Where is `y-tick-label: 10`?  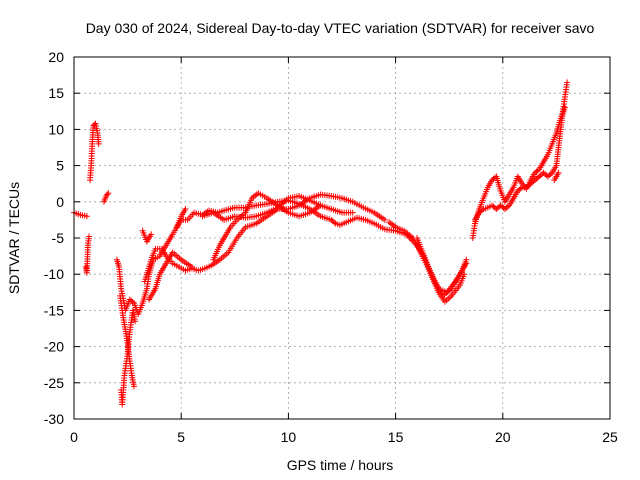
y-tick-label: 10 is located at coordinates (56, 129).